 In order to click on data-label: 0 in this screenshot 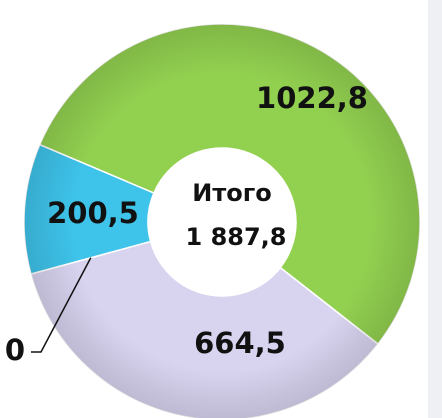, I will do `click(15, 350)`.